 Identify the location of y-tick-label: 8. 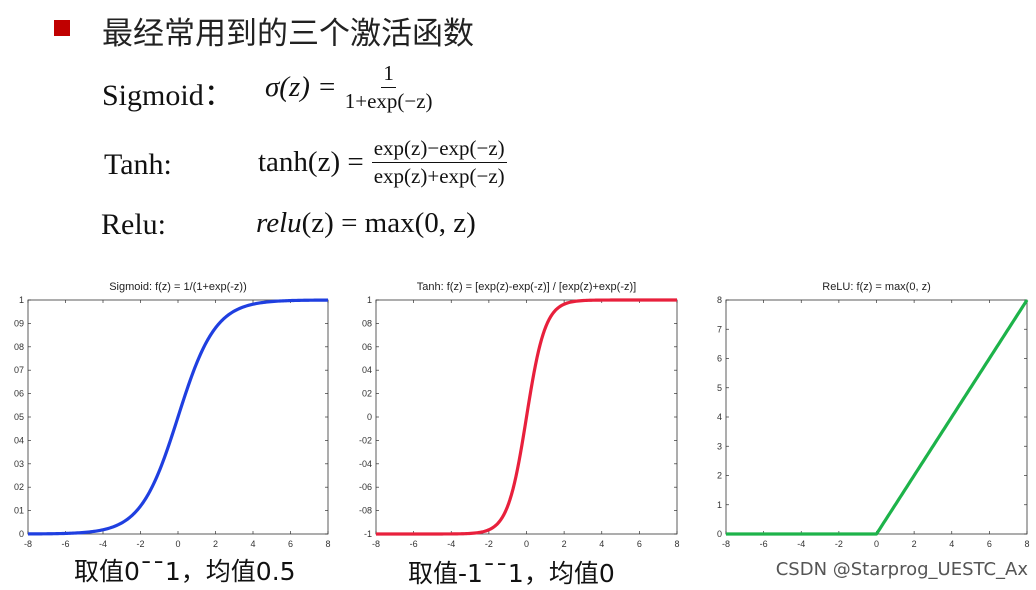
(719, 300).